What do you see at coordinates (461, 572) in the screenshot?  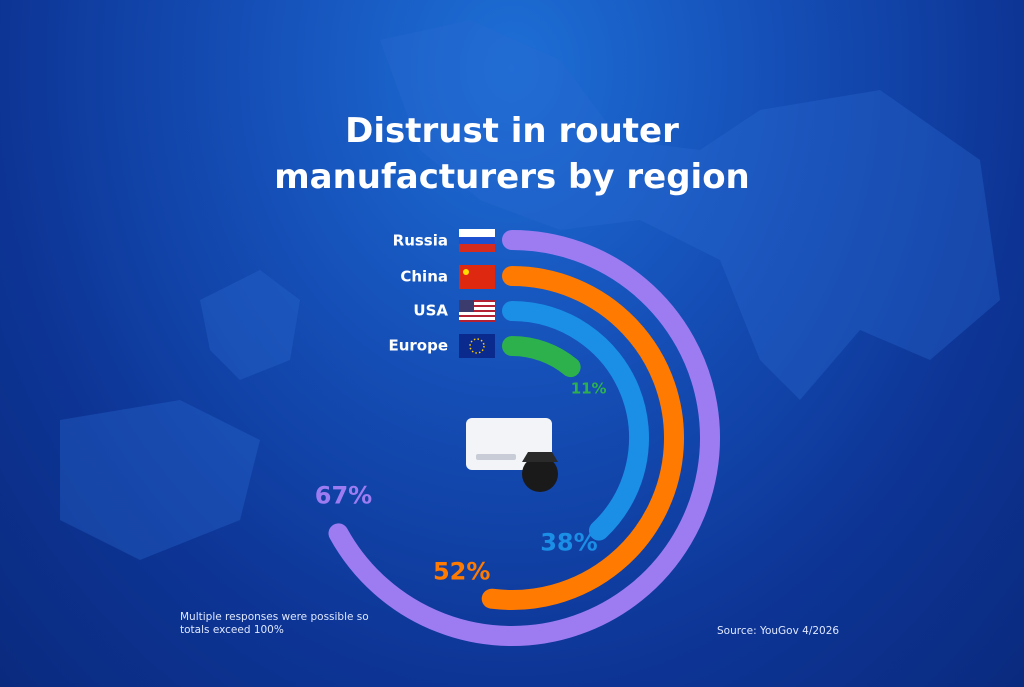 I see `value-label: 52%` at bounding box center [461, 572].